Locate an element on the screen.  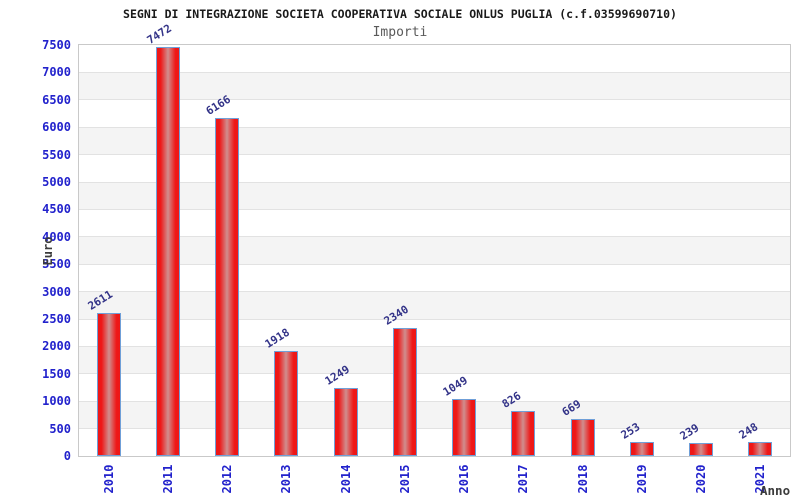
x-tick-2014: 2014 is located at coordinates (345, 479).